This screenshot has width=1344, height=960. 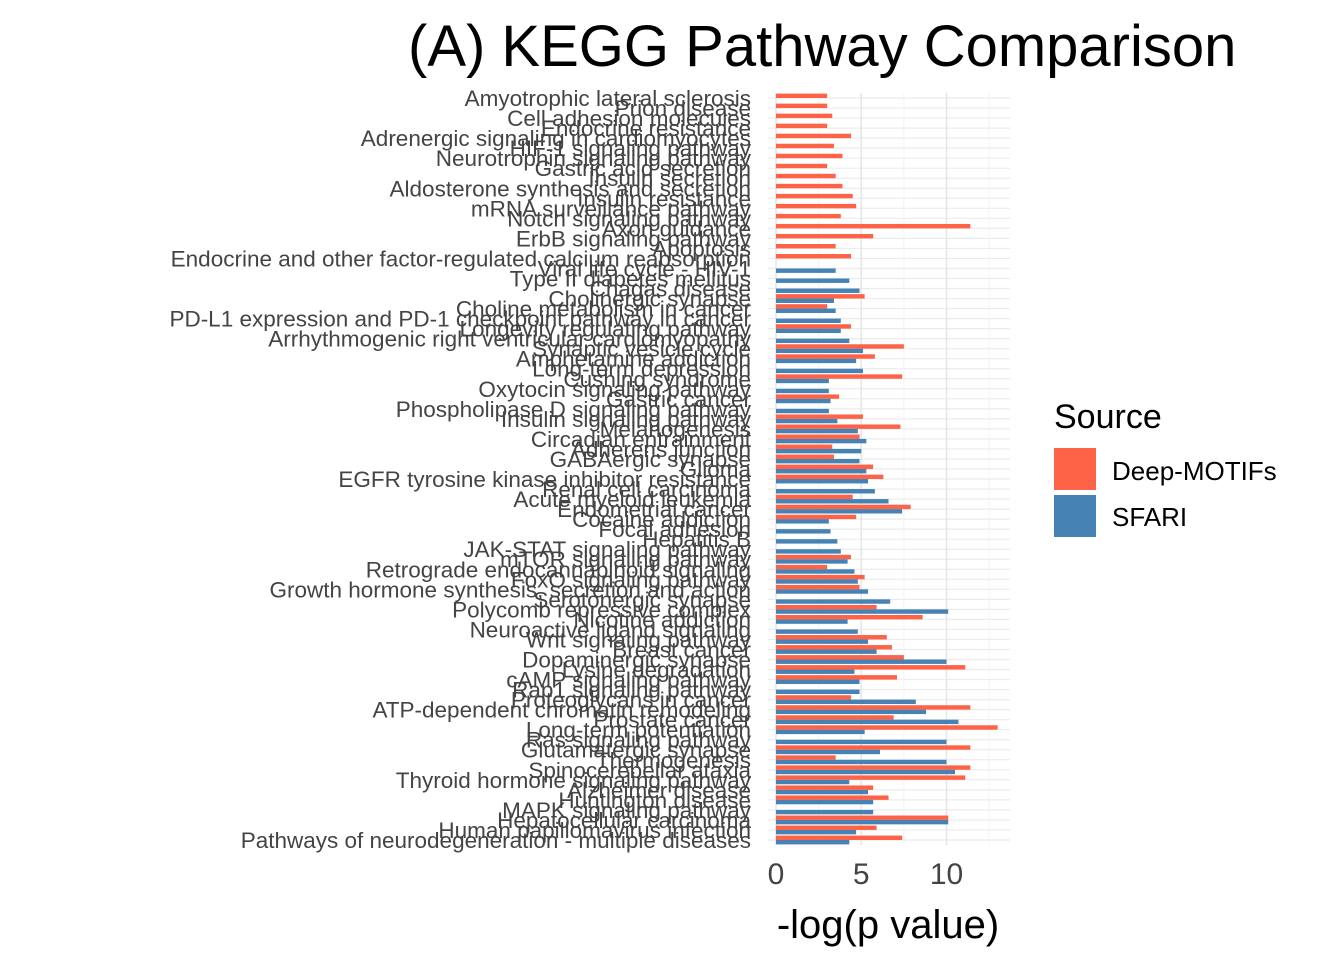 I want to click on category-label: Choline metabolism in cancer, so click(x=604, y=309).